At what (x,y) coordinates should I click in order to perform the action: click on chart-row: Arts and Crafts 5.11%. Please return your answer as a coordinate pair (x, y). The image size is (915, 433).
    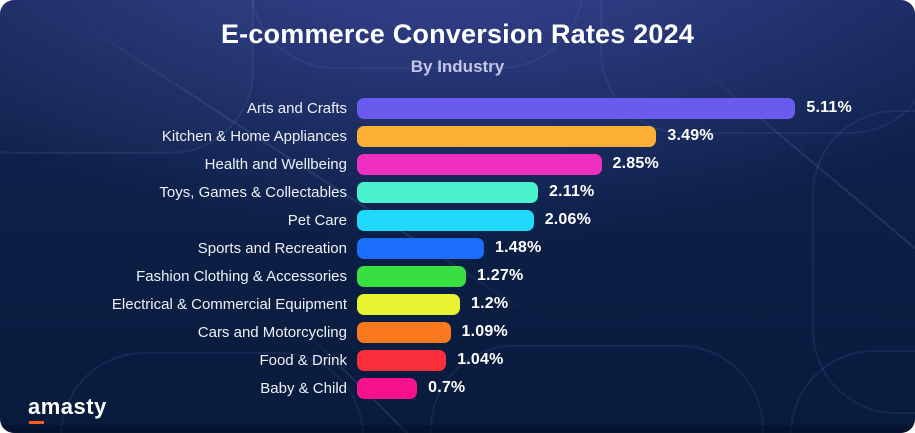
    Looking at the image, I should click on (426, 108).